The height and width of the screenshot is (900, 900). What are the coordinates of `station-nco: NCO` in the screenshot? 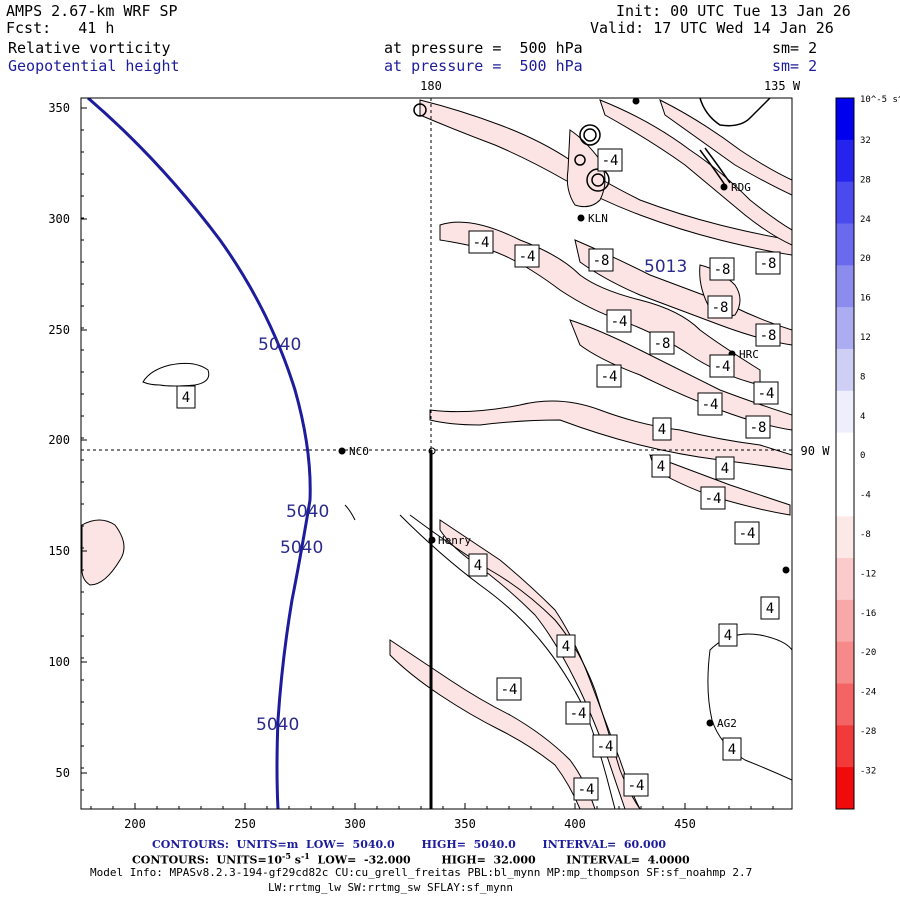 It's located at (353, 451).